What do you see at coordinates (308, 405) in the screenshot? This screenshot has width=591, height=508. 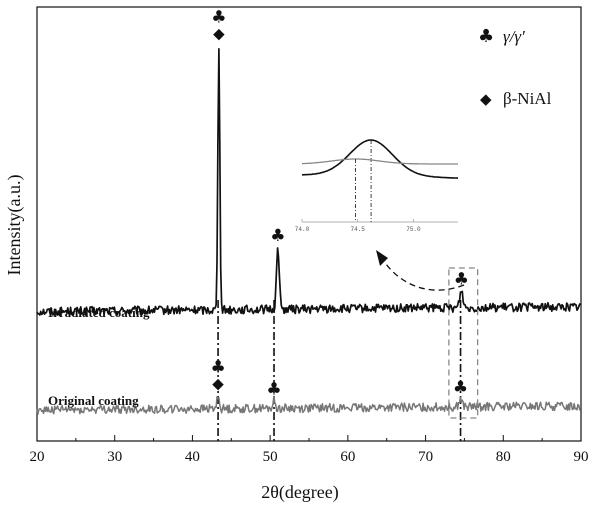 I see `series-line-original` at bounding box center [308, 405].